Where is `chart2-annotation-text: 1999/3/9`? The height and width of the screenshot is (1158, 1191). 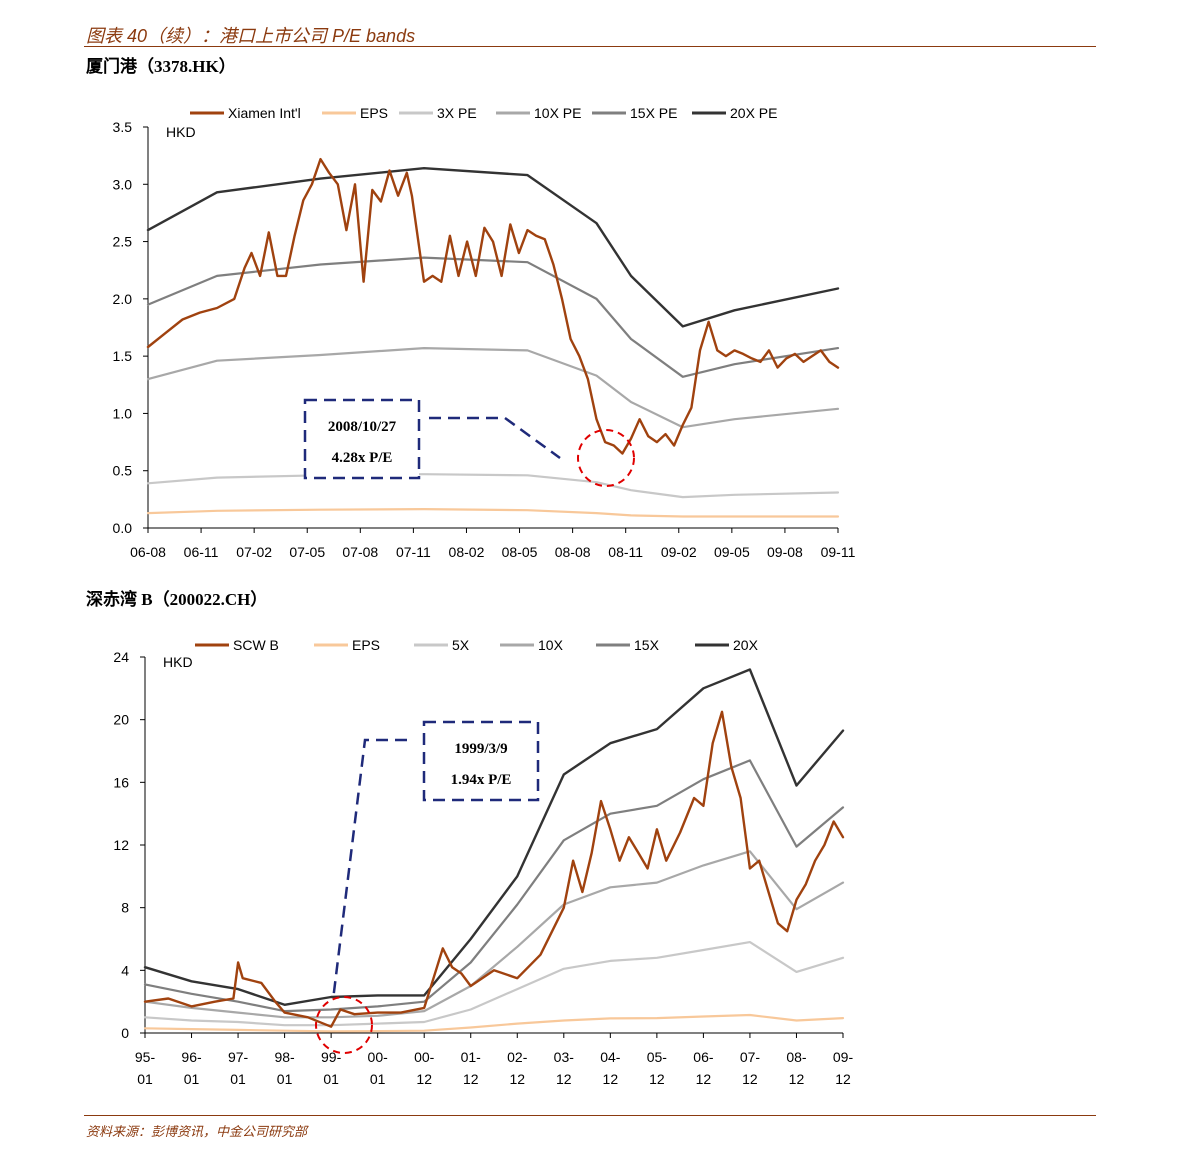
chart2-annotation-text: 1999/3/9 is located at coordinates (480, 749).